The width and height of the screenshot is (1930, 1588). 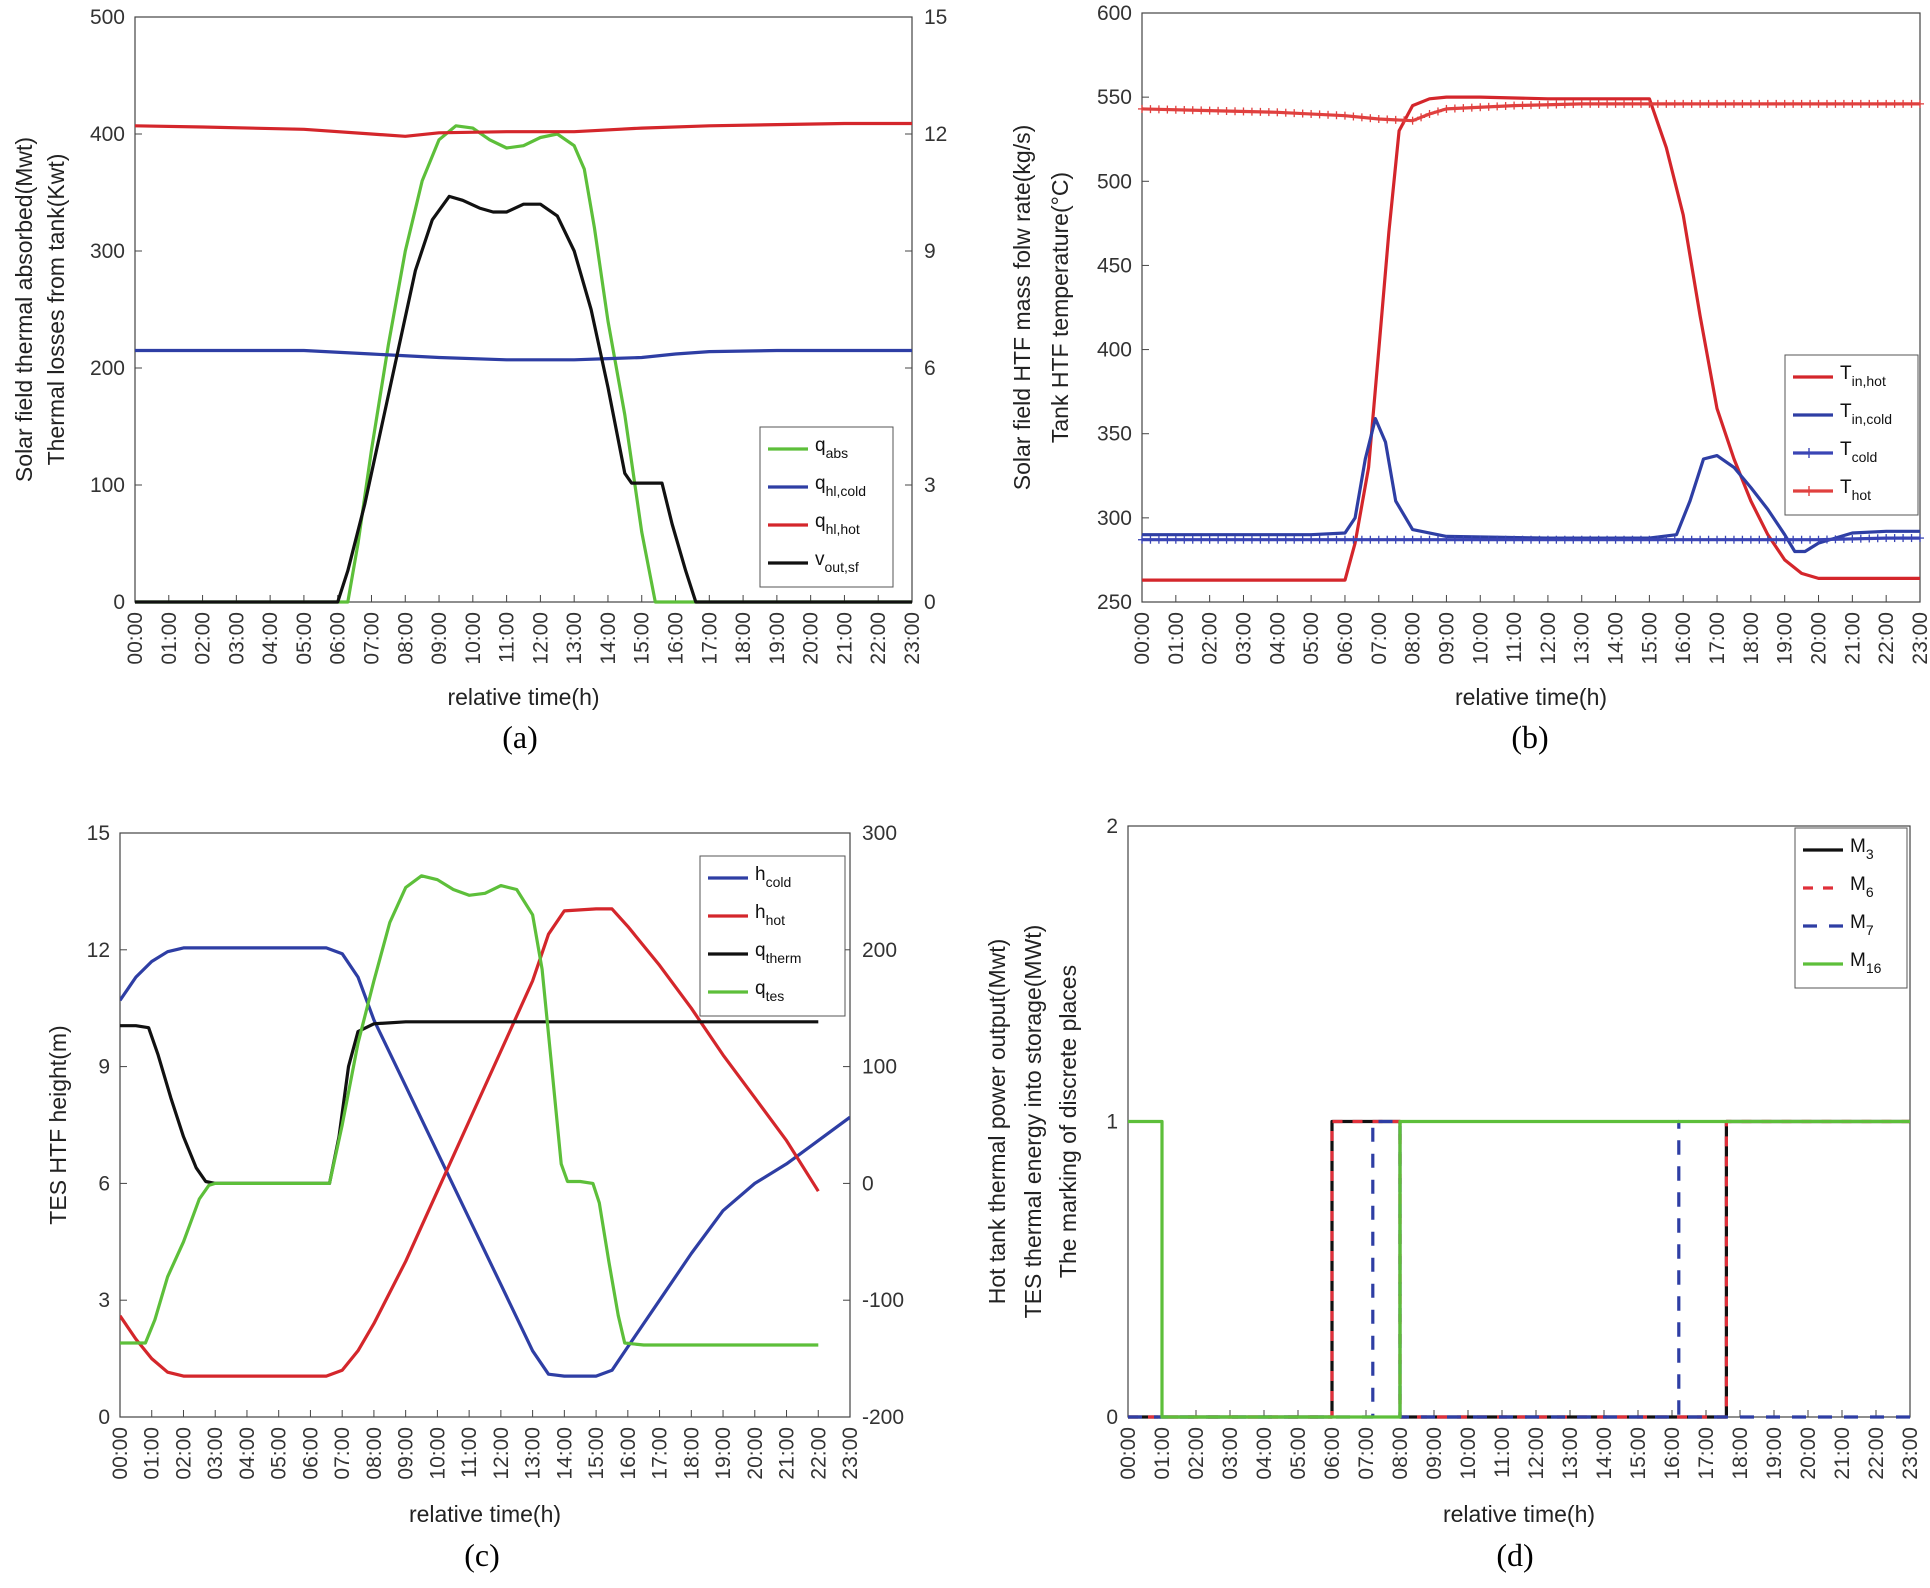 What do you see at coordinates (405, 638) in the screenshot?
I see `x-tick-label-a: 08:00` at bounding box center [405, 638].